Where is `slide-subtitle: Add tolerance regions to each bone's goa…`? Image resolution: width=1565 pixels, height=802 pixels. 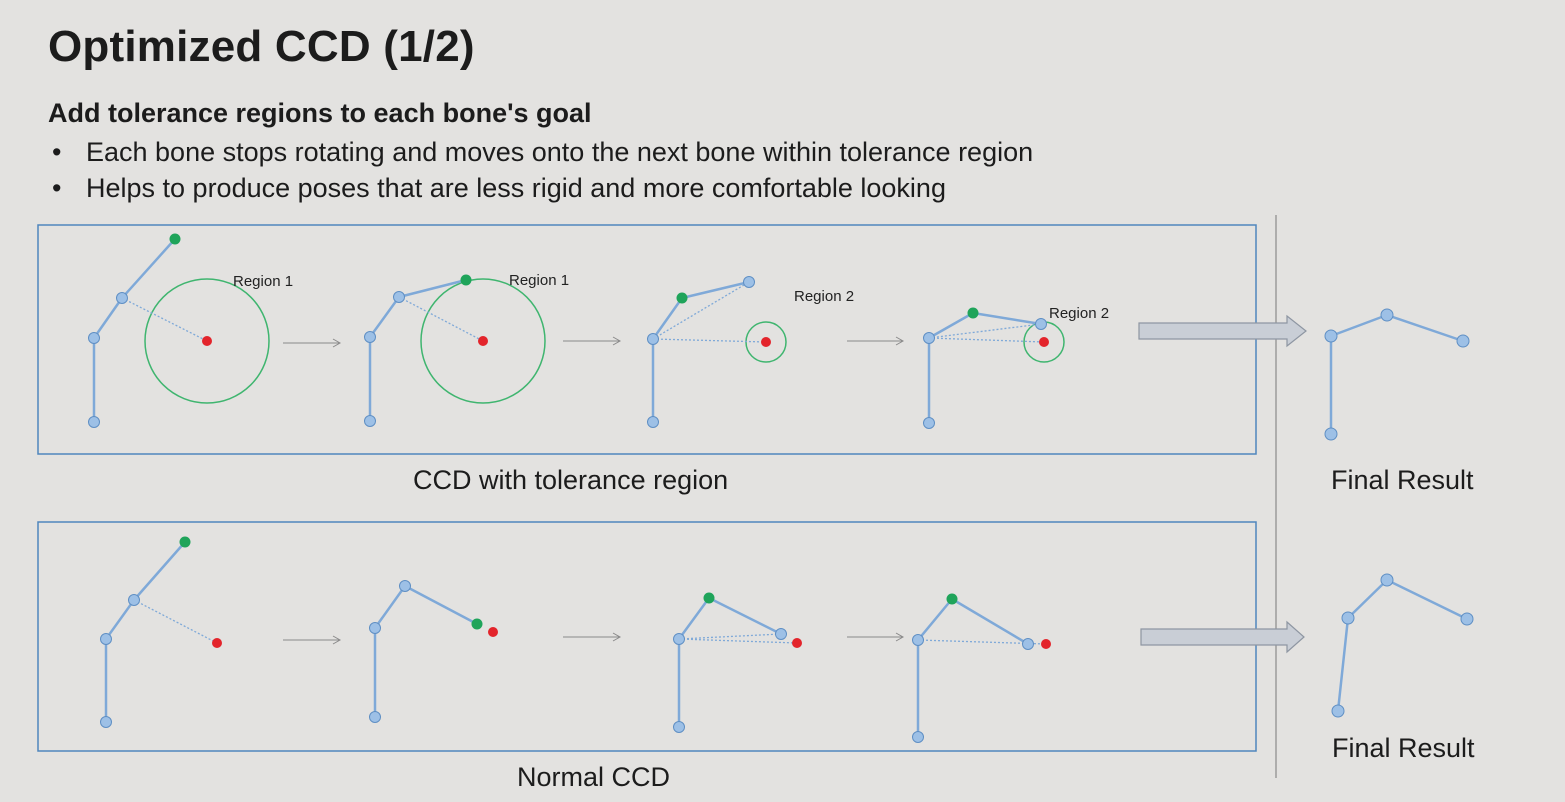
slide-subtitle: Add tolerance regions to each bone's goa… is located at coordinates (320, 113).